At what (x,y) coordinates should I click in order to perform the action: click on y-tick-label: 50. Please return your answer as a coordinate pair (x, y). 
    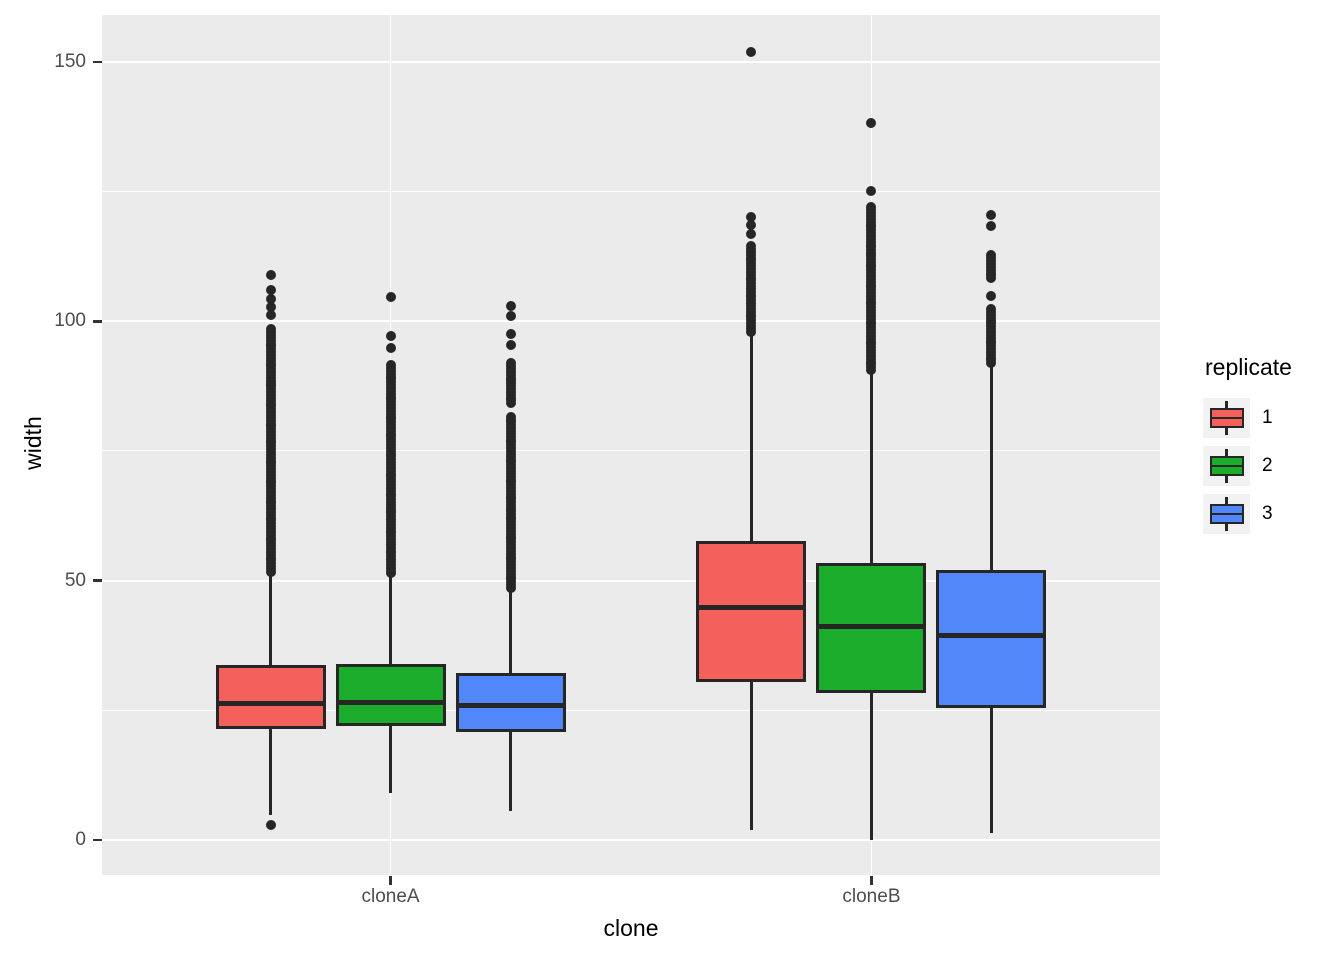
    Looking at the image, I should click on (75, 580).